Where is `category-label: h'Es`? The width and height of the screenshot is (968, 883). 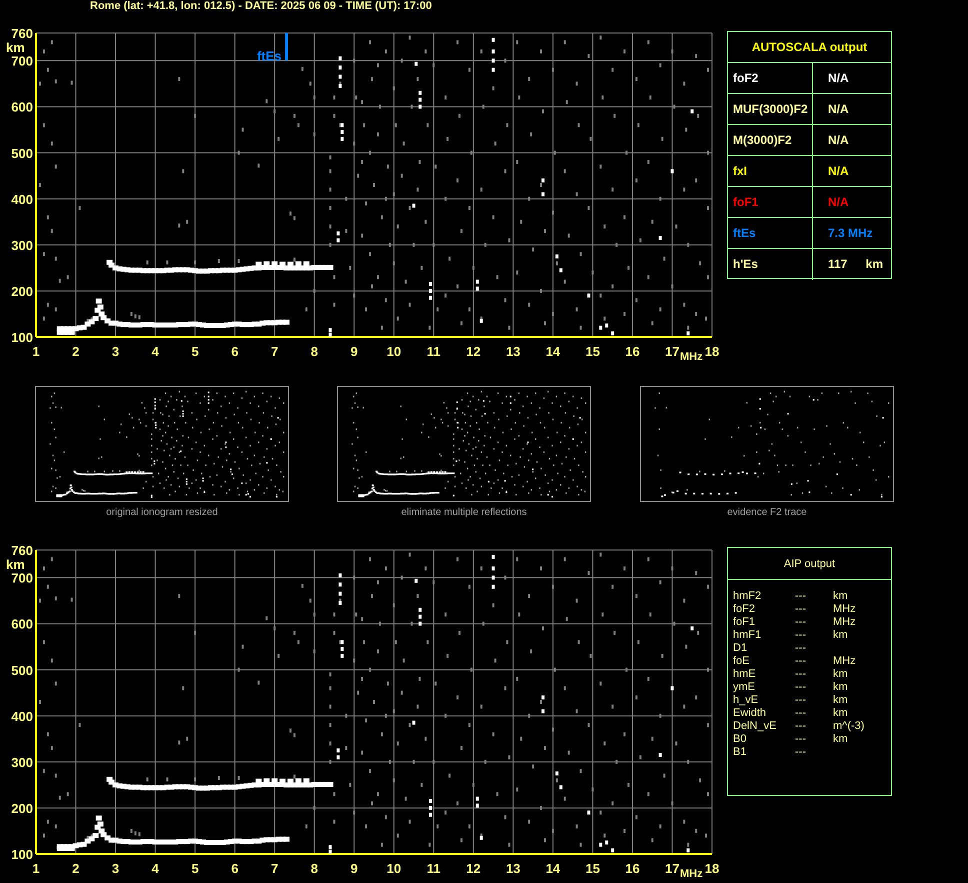 category-label: h'Es is located at coordinates (745, 263).